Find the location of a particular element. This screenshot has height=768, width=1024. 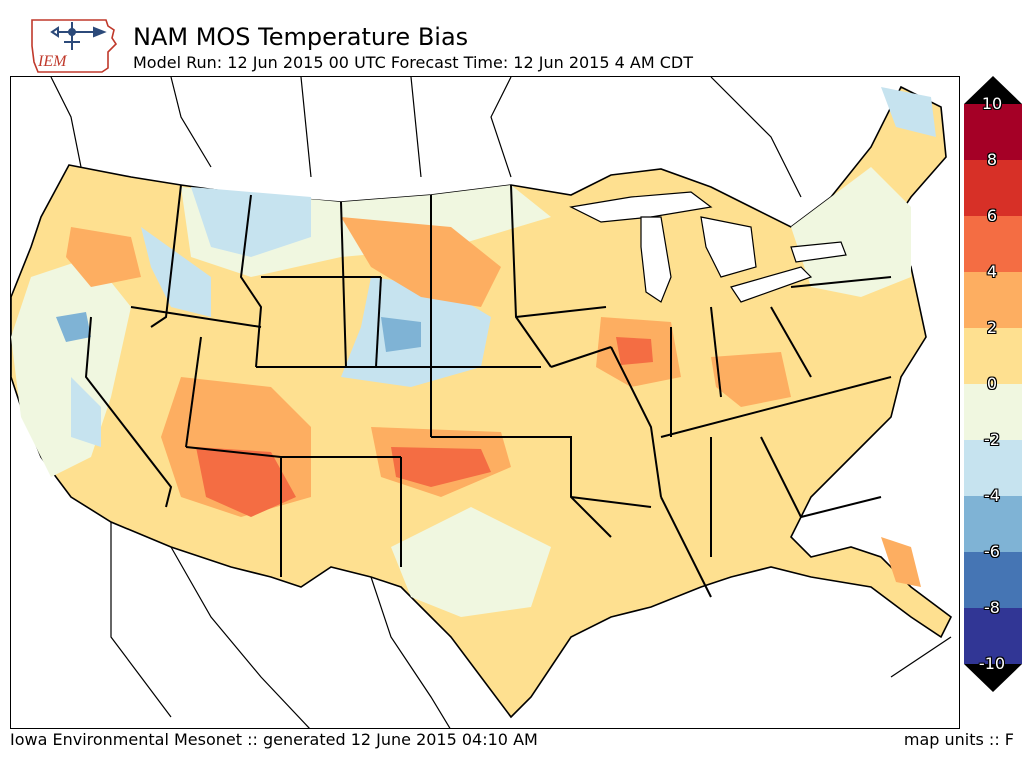

cool-region-montana is located at coordinates (251, 222).